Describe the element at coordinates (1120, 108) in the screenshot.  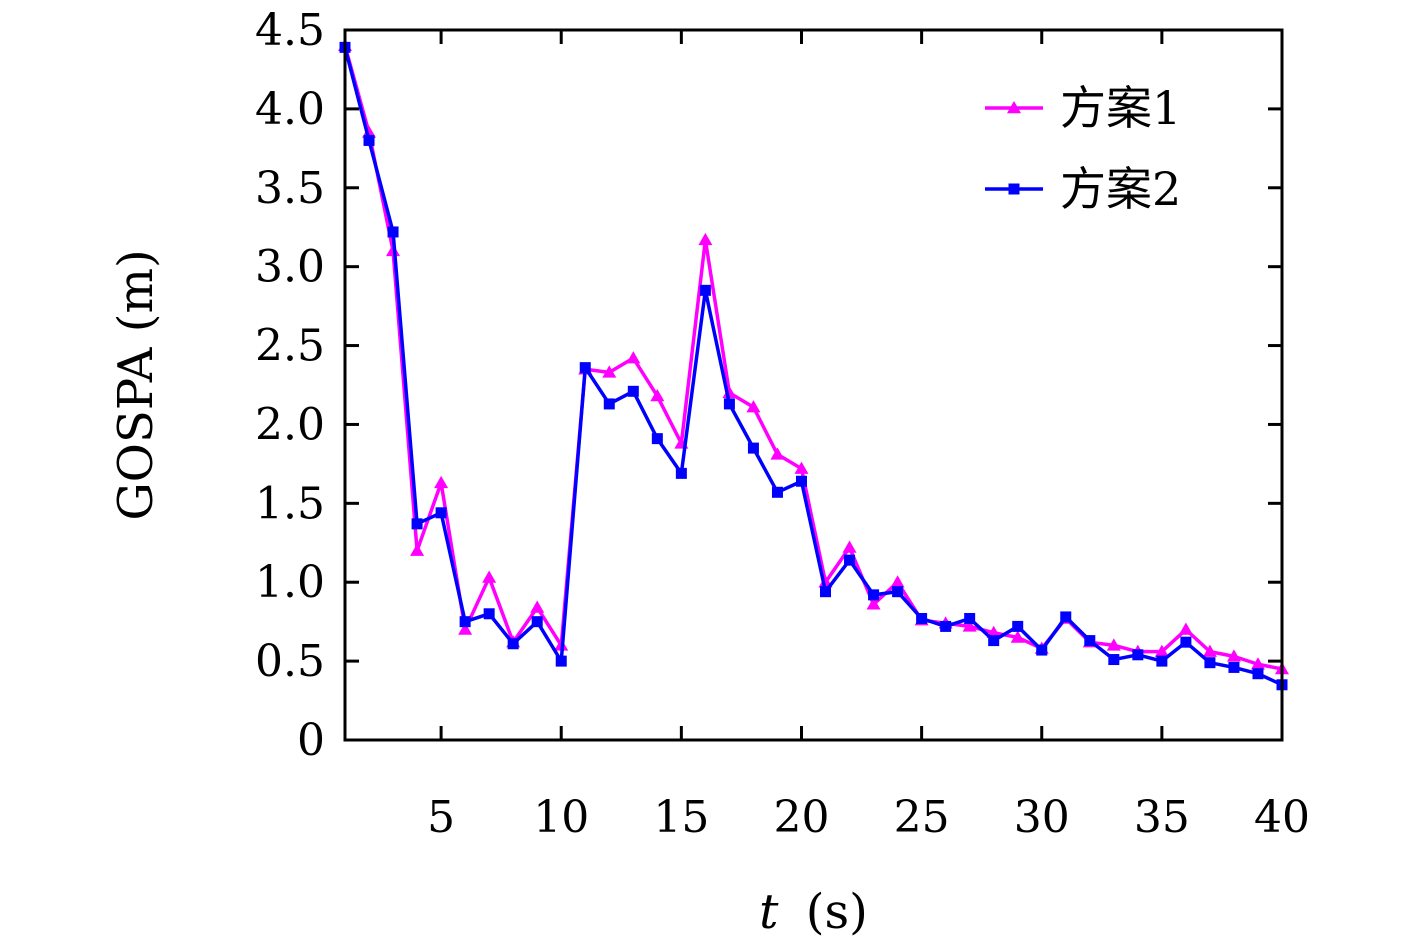
I see `legend-label-1: 方案1` at that location.